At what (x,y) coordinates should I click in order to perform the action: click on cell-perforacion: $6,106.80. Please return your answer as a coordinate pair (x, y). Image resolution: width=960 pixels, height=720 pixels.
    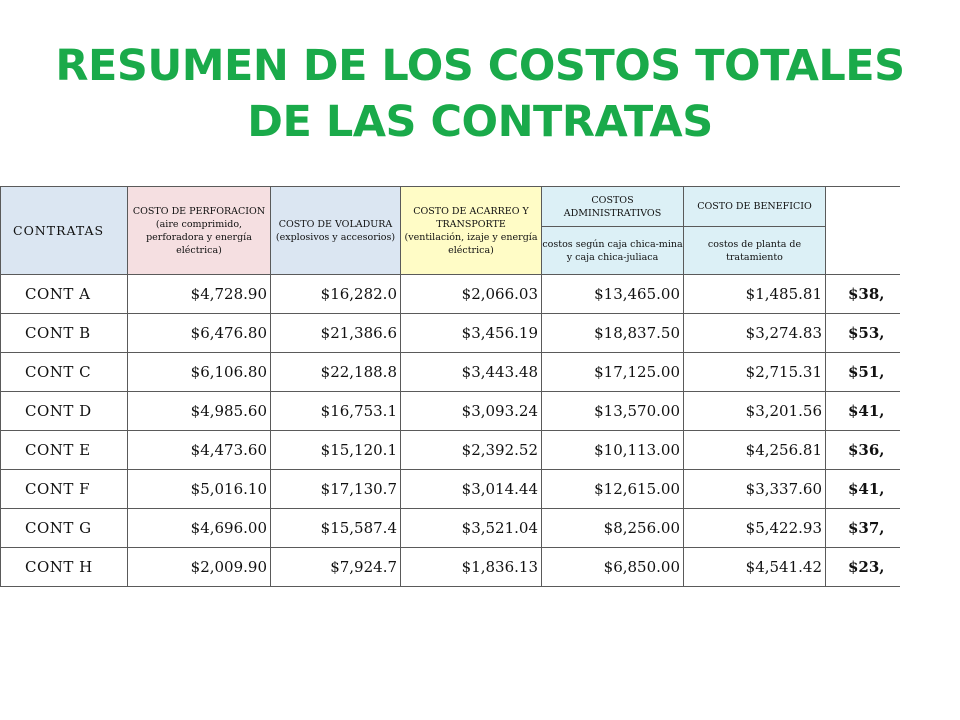
    Looking at the image, I should click on (199, 372).